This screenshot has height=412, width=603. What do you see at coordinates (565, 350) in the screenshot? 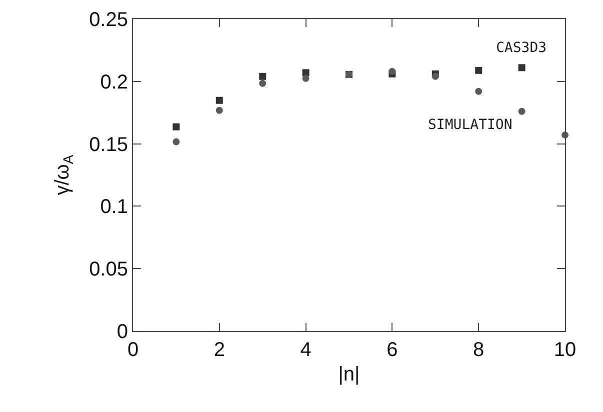
I see `x-tick-label: 10` at bounding box center [565, 350].